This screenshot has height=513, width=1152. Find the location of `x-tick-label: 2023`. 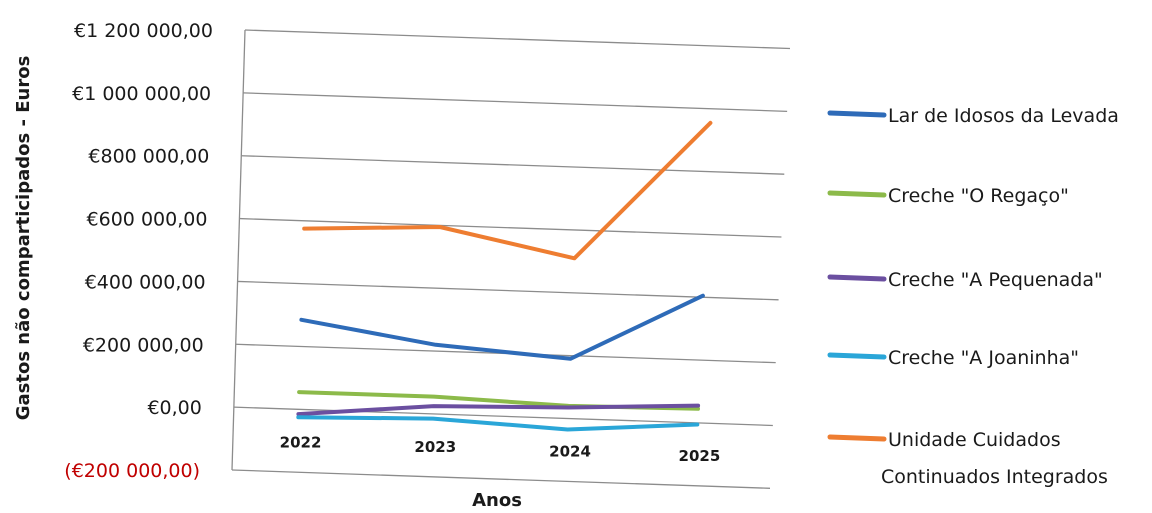

x-tick-label: 2023 is located at coordinates (435, 447).